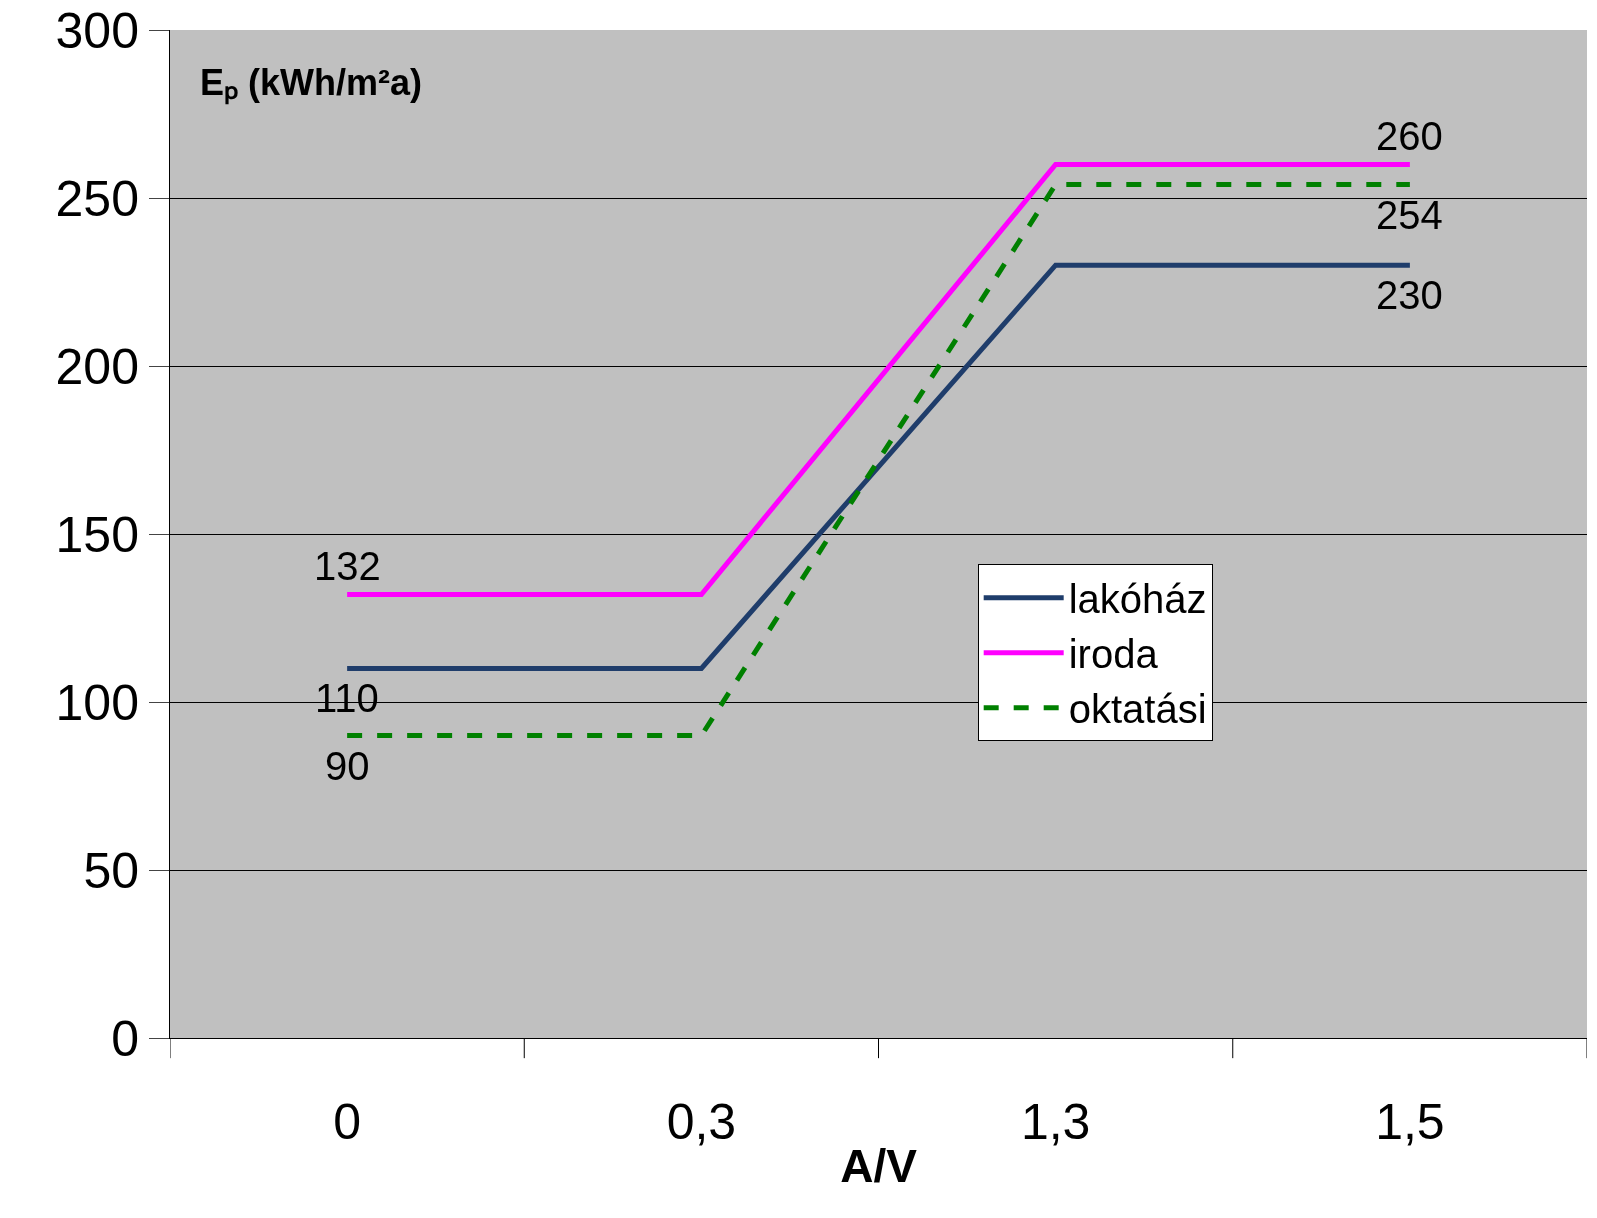  I want to click on legend-label: oktatási, so click(1137, 709).